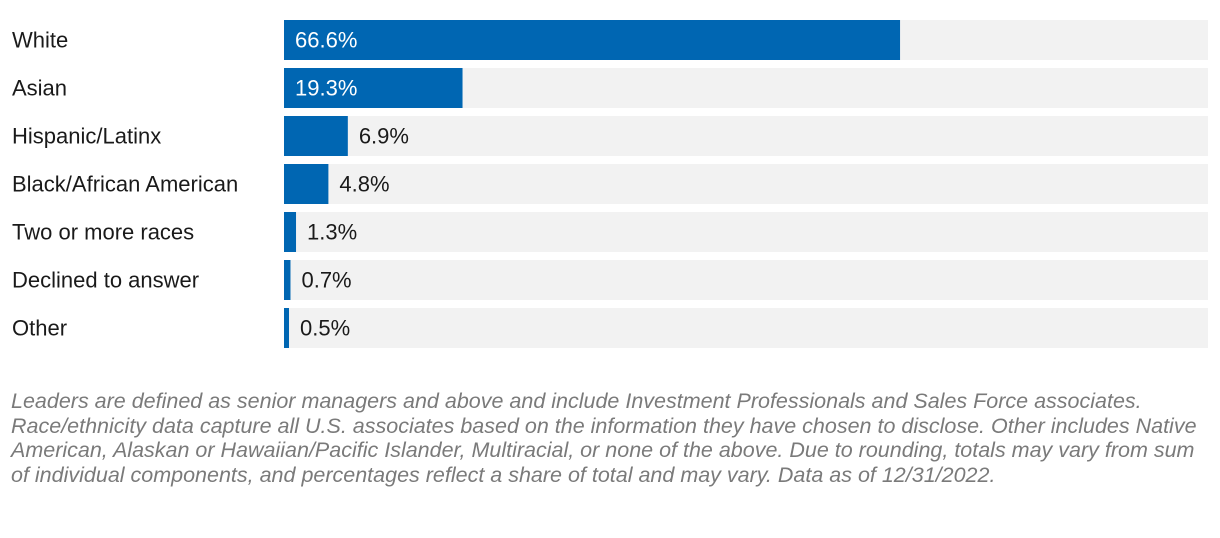  I want to click on bar-row-white: White 66.6%, so click(610, 40).